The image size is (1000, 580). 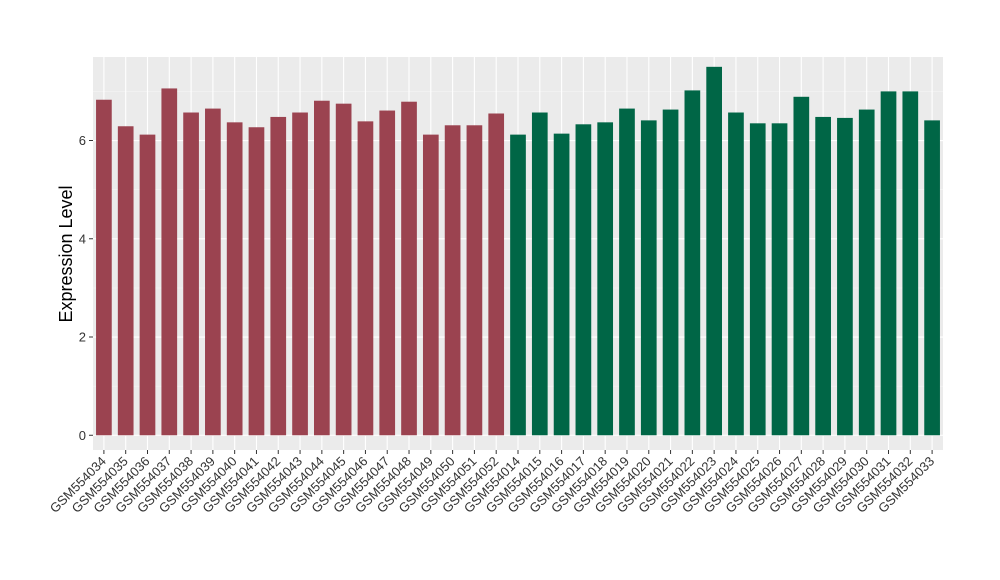 What do you see at coordinates (82, 140) in the screenshot?
I see `y-tick-label: 6` at bounding box center [82, 140].